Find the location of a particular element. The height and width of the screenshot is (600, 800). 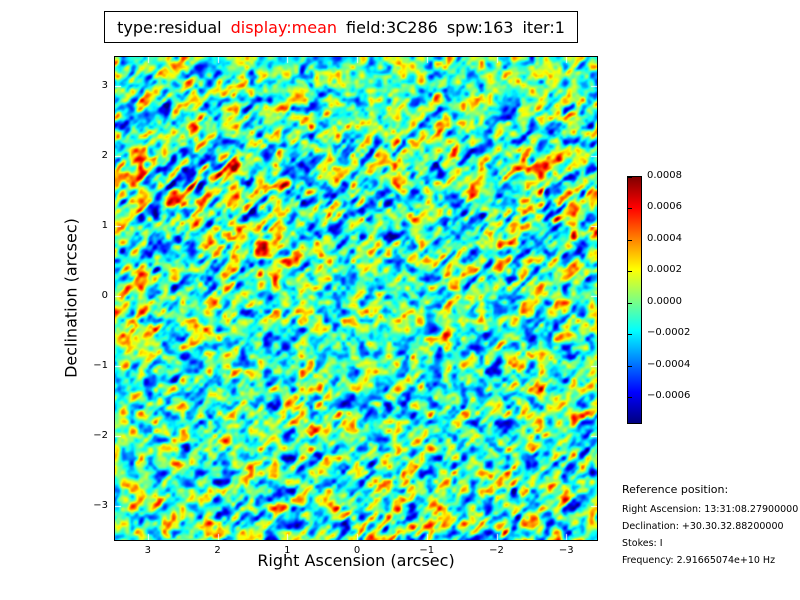

y-tick-label: 0 is located at coordinates (104, 296).